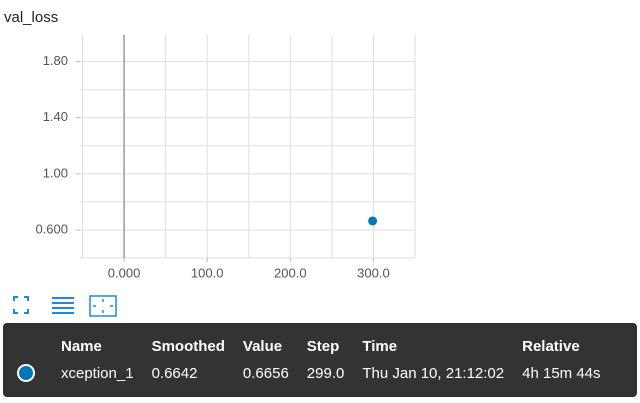 The width and height of the screenshot is (640, 403). I want to click on log-scale-button, so click(63, 305).